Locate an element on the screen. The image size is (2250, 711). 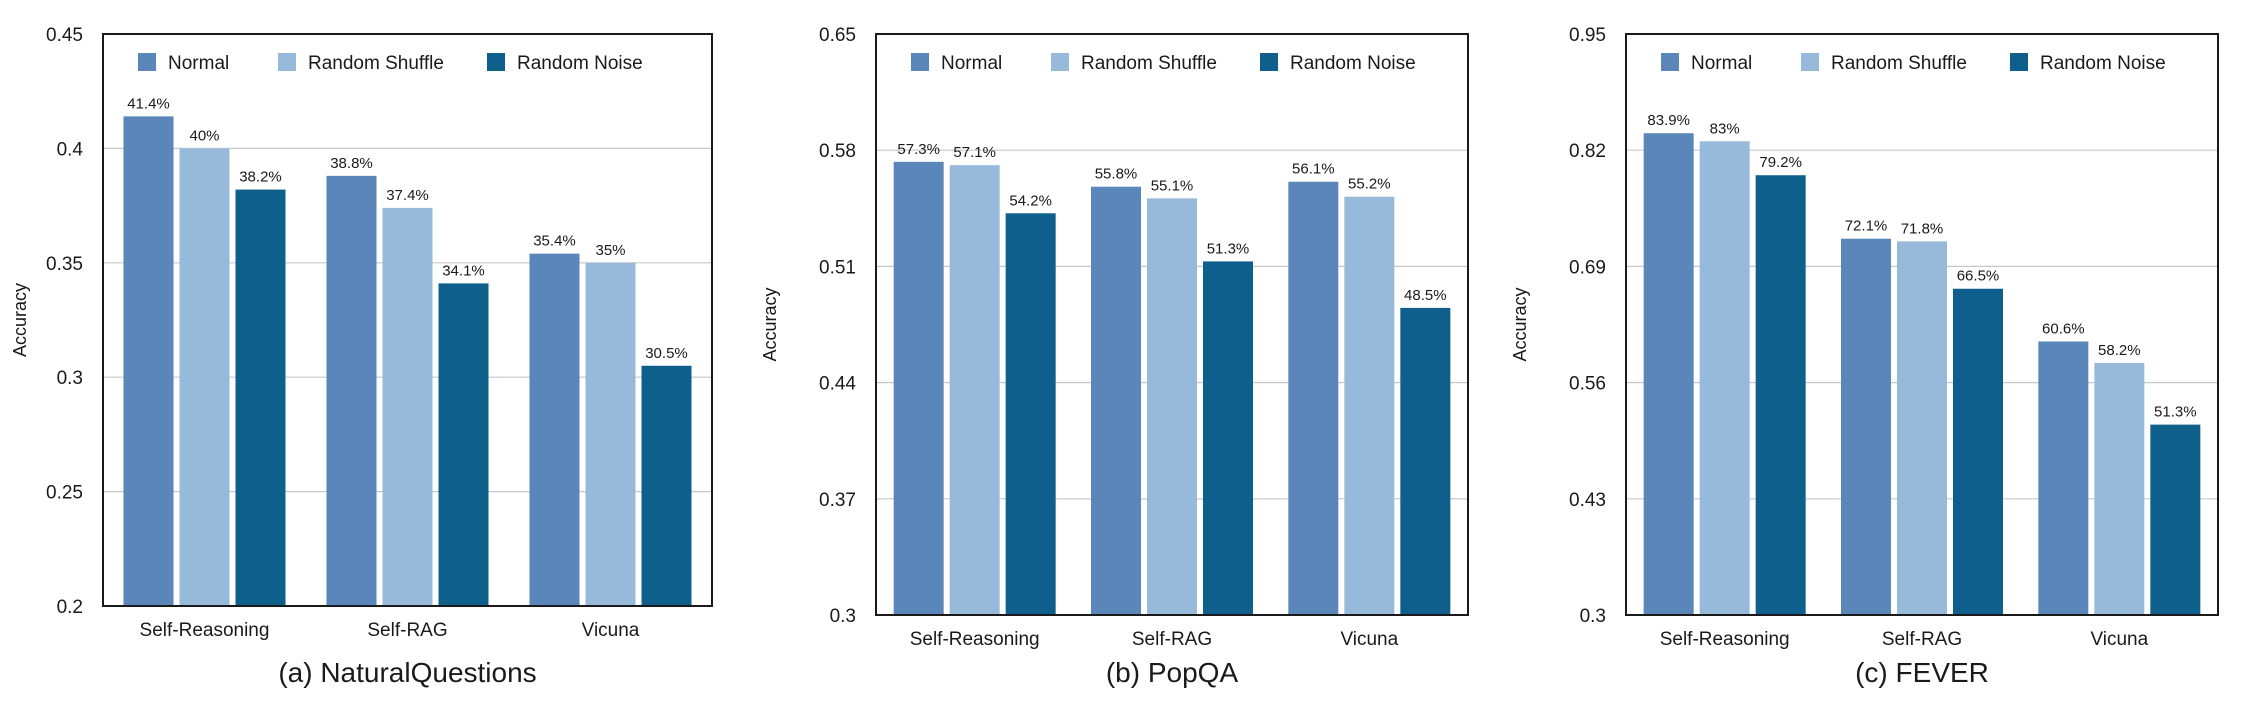
chart-1-bar-vicuna-normal is located at coordinates (1313, 398).